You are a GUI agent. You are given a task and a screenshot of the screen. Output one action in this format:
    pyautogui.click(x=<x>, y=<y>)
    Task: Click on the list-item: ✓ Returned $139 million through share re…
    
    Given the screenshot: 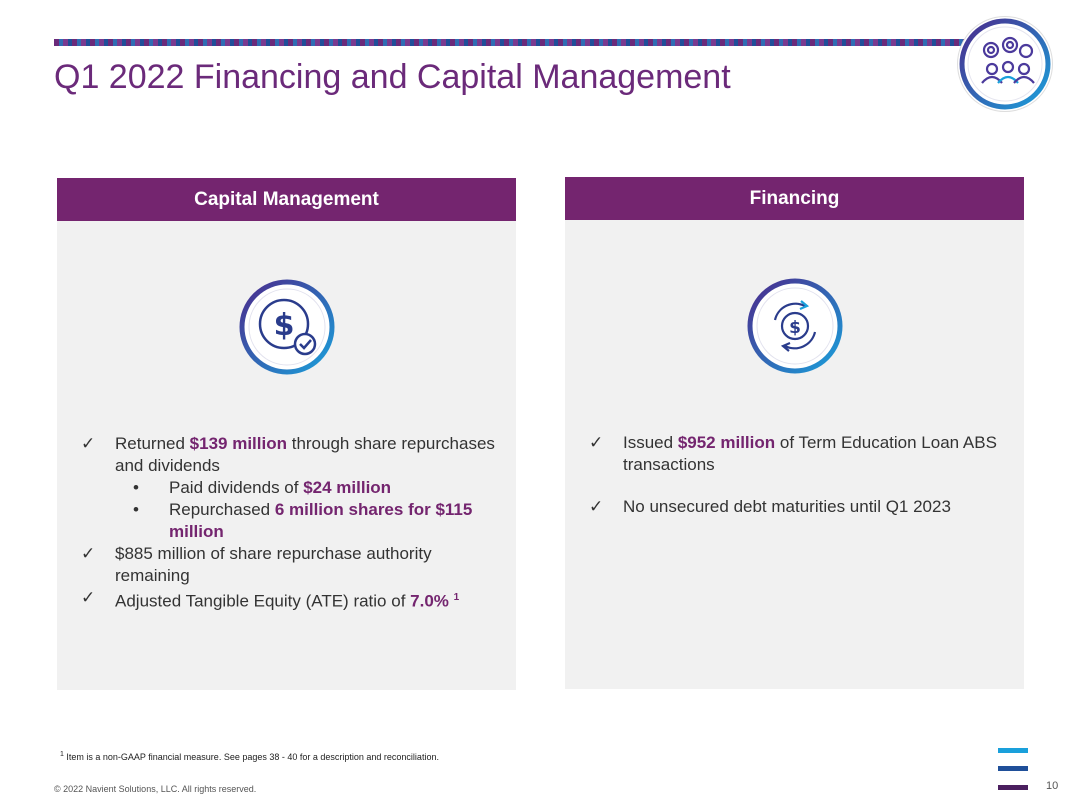 What is the action you would take?
    pyautogui.click(x=288, y=454)
    